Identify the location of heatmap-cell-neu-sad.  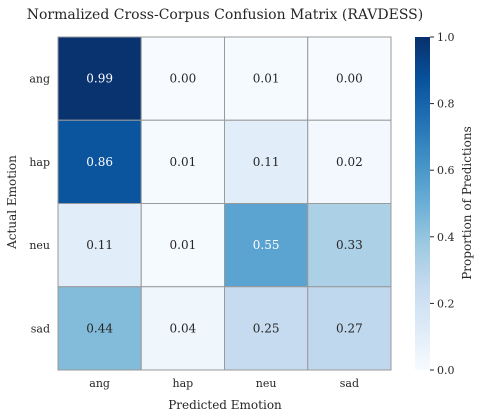
(349, 245).